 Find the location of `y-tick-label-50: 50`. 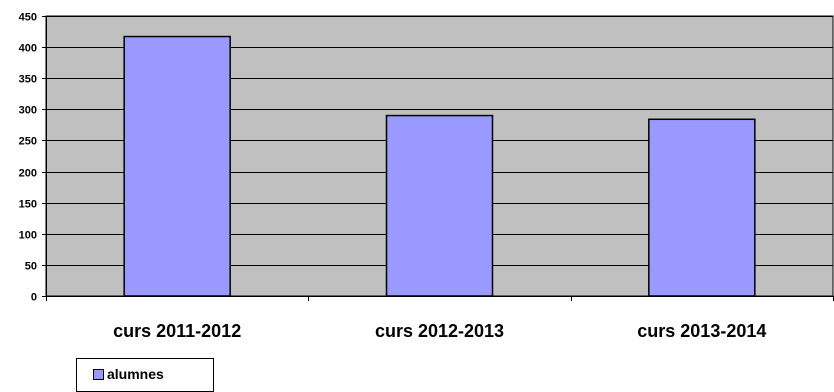

y-tick-label-50: 50 is located at coordinates (31, 267).